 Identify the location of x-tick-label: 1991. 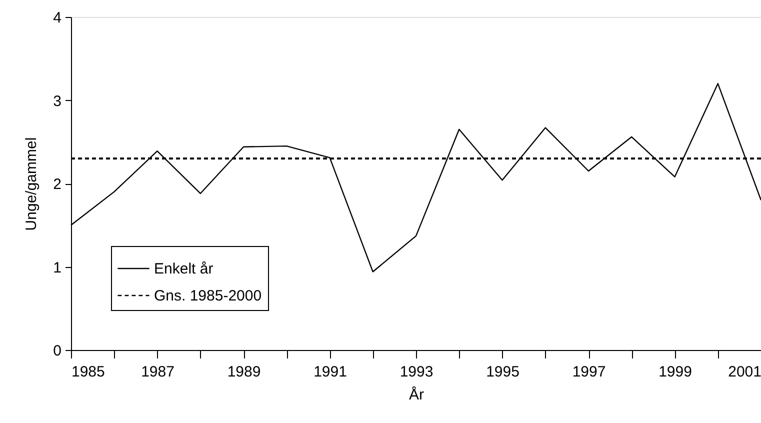
(330, 372).